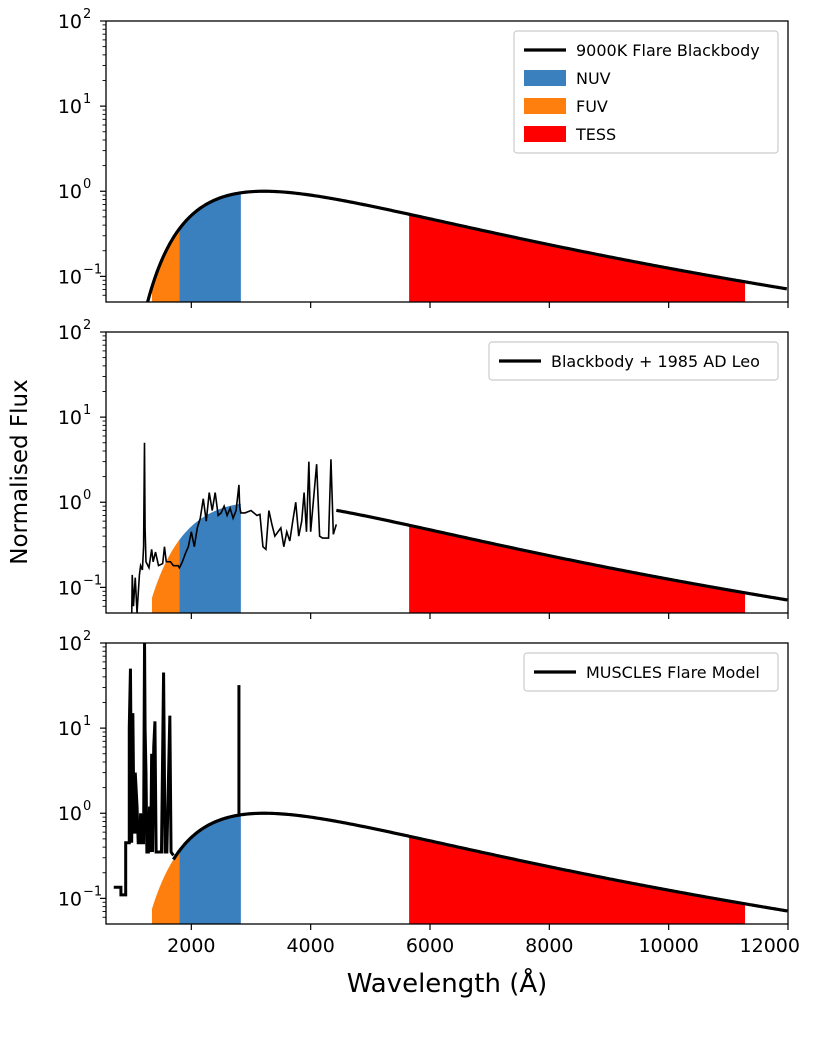  Describe the element at coordinates (430, 946) in the screenshot. I see `x-tick-label: 6000` at that location.